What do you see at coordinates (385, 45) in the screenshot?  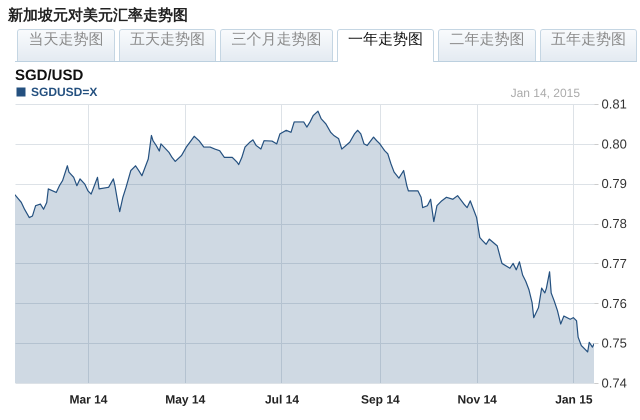 I see `tab: 一年走势图` at bounding box center [385, 45].